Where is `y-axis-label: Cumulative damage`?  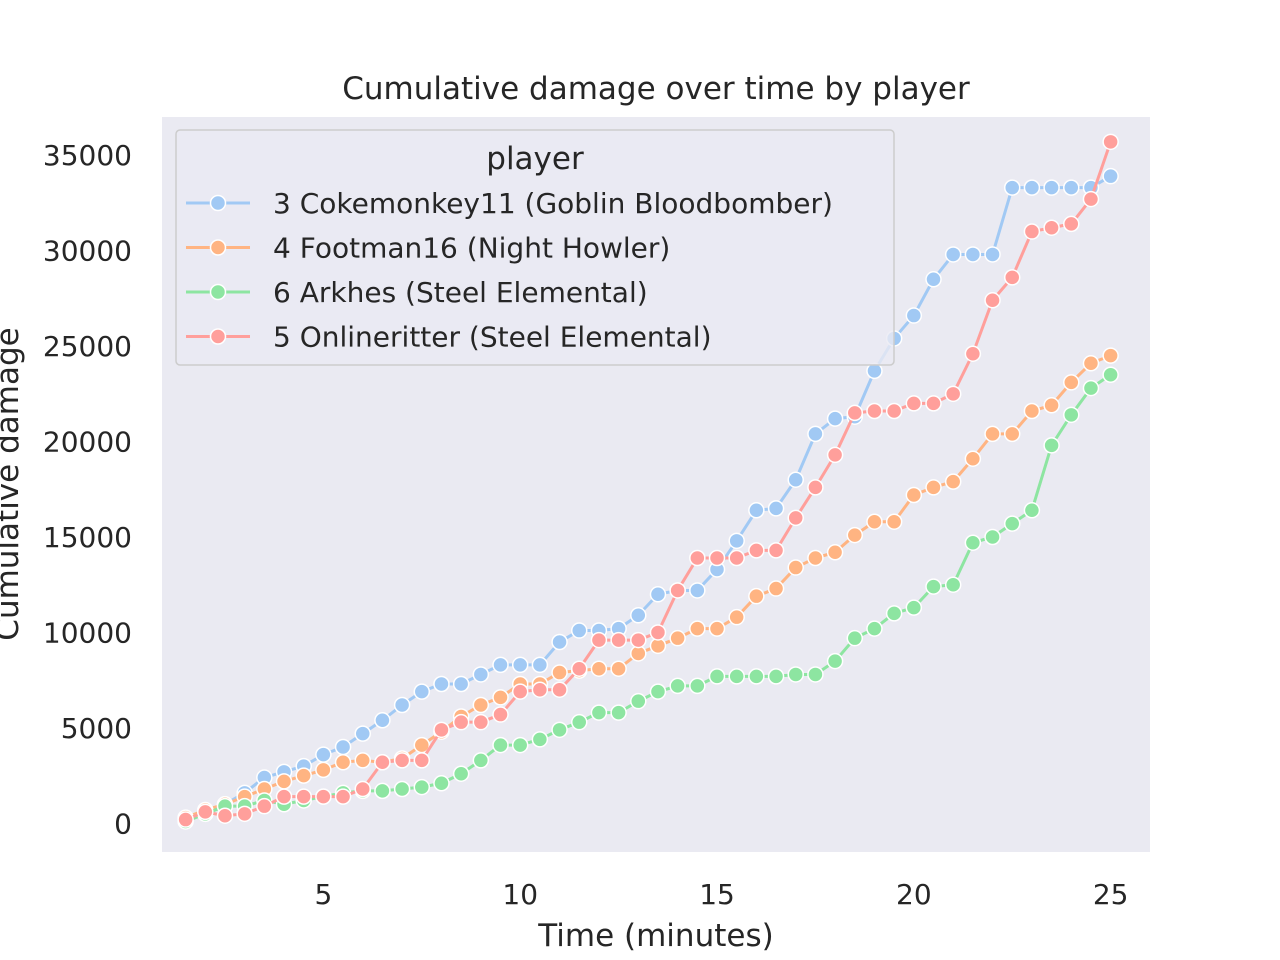
y-axis-label: Cumulative damage is located at coordinates (13, 483).